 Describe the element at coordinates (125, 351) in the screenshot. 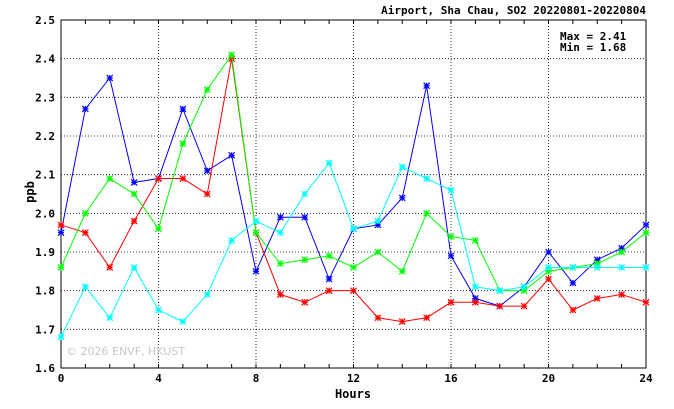

I see `watermark: © 2026 ENVF, HKUST` at that location.